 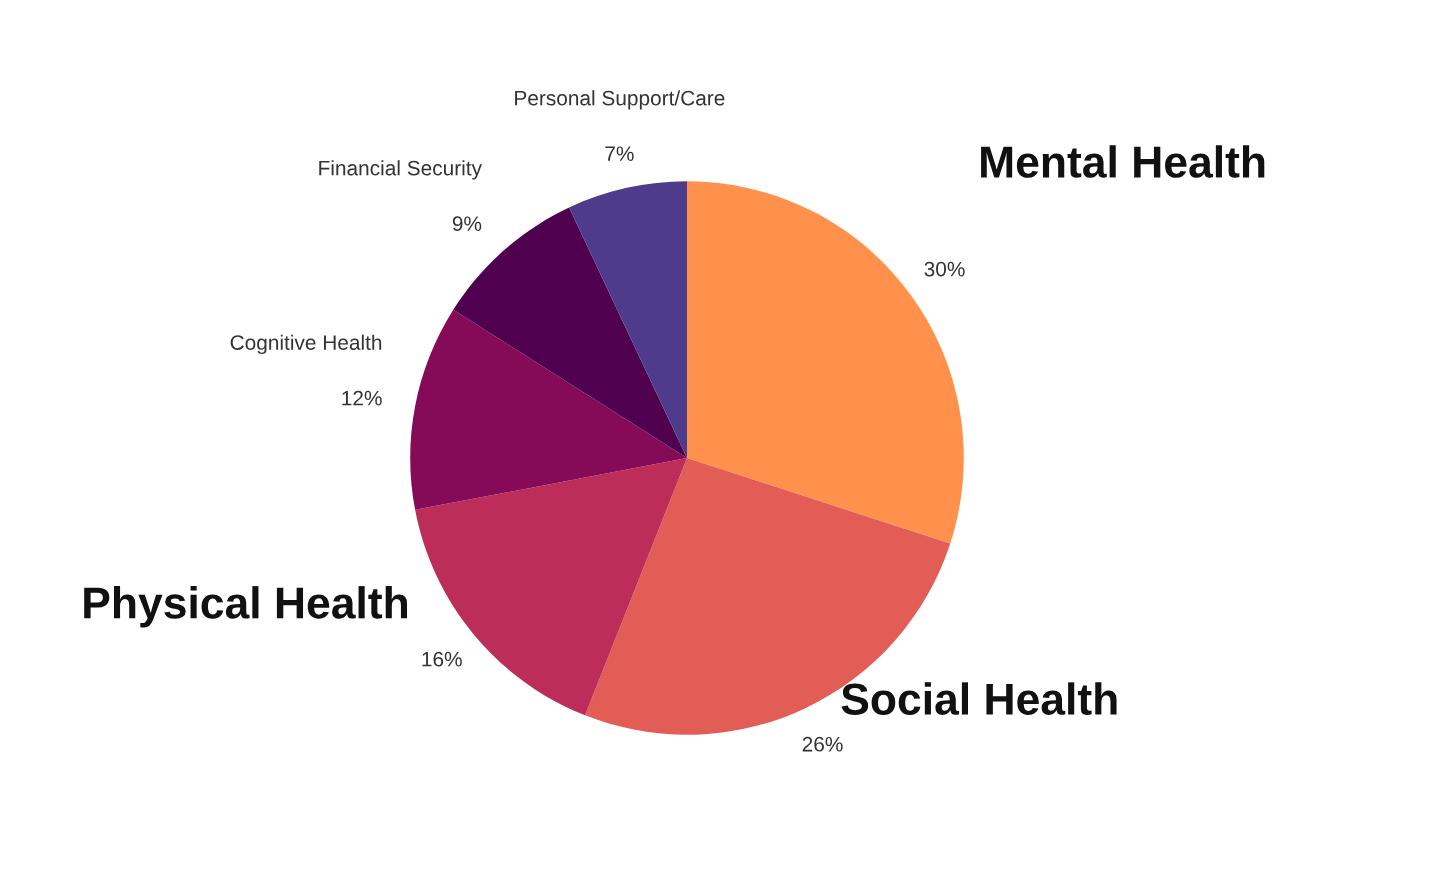 I want to click on slice-label: Physical Health, so click(x=246, y=607).